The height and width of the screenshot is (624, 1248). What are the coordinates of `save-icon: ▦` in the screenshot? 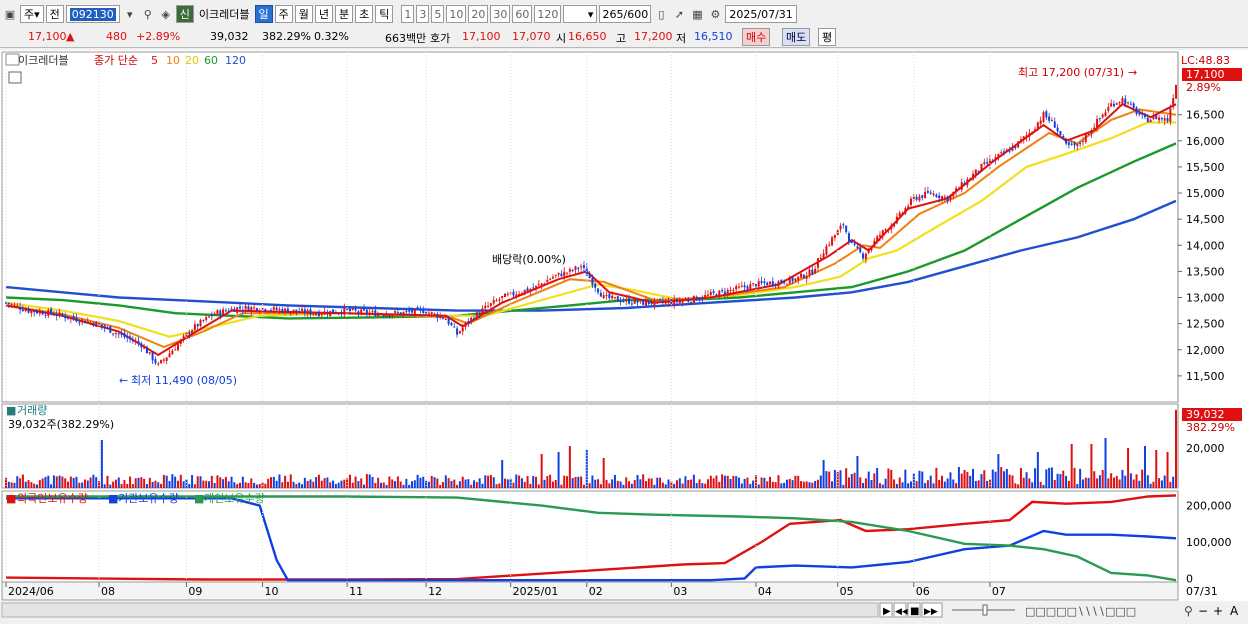 It's located at (697, 14).